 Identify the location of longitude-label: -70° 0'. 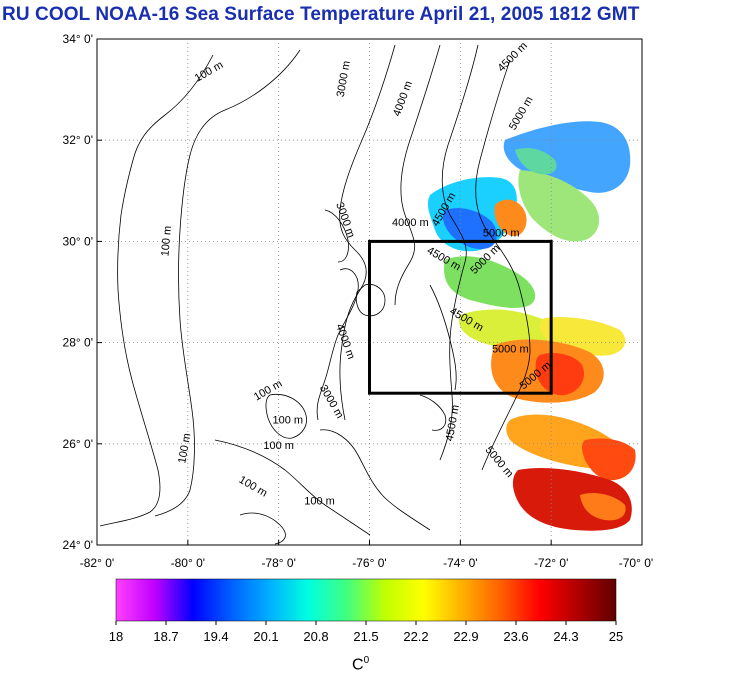
(636, 563).